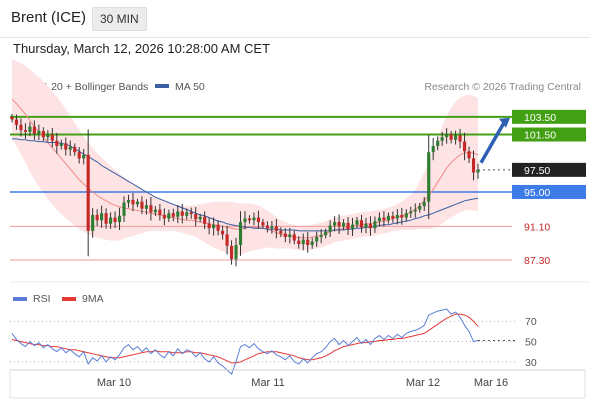  I want to click on rsi-legend-swatch, so click(20, 299).